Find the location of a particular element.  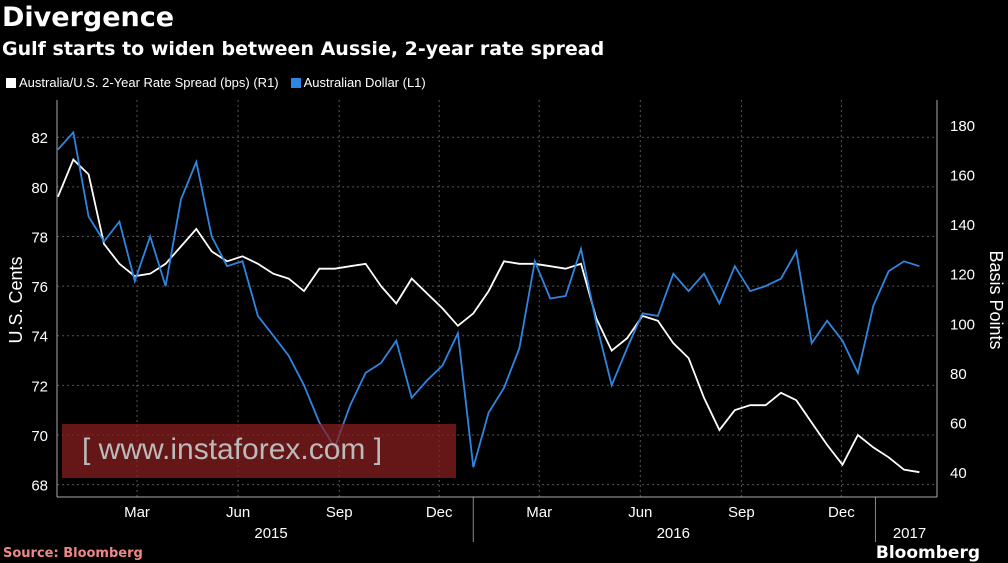

y-tick-right: 140 is located at coordinates (962, 225).